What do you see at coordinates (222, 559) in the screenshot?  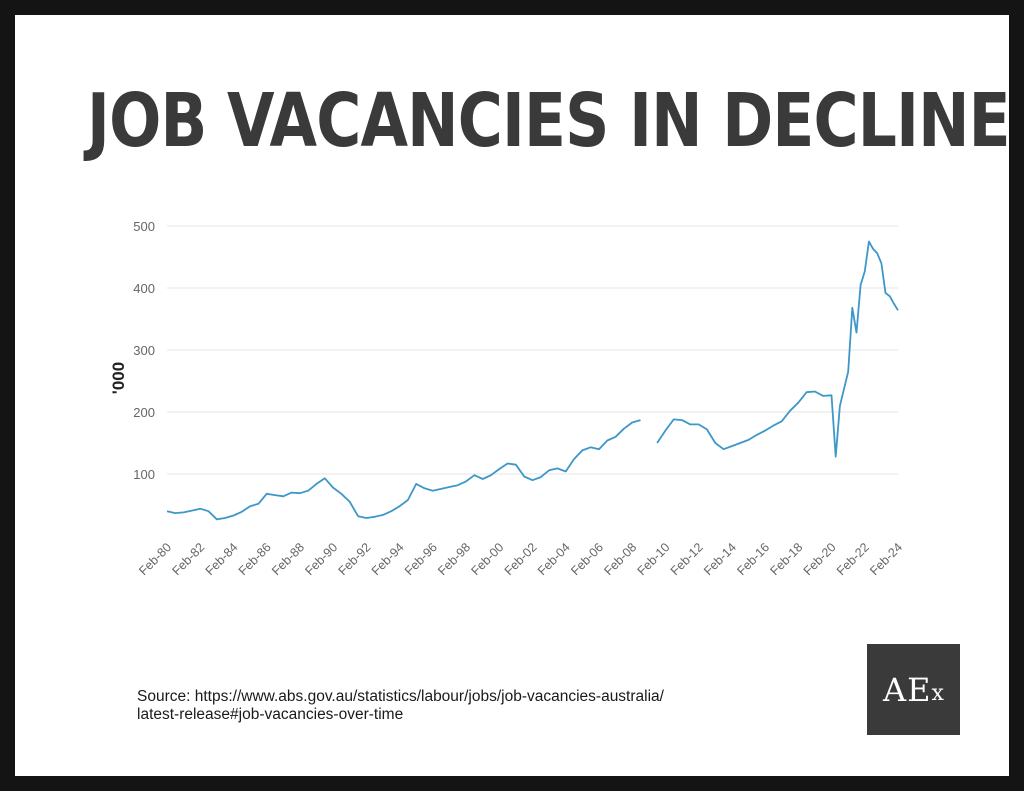 I see `x-tick-label: Feb-84` at bounding box center [222, 559].